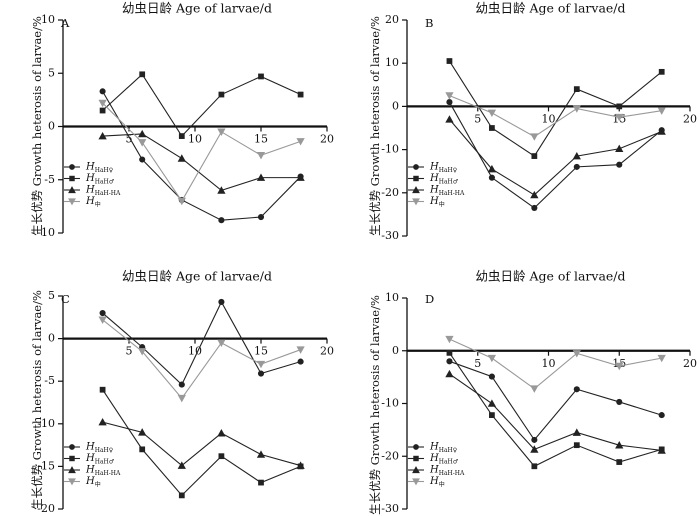 The image size is (700, 516). I want to click on panel-label: C, so click(65, 299).